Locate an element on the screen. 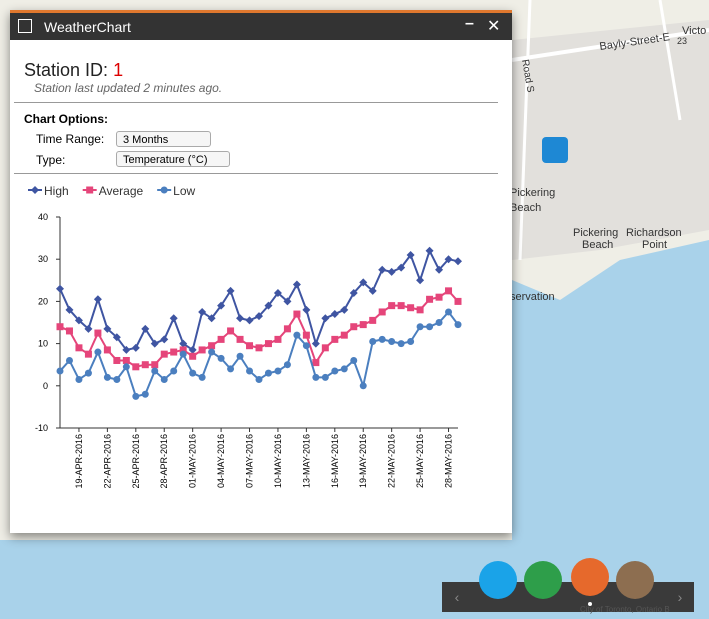 The width and height of the screenshot is (709, 619). close-button: ✕ is located at coordinates (494, 26).